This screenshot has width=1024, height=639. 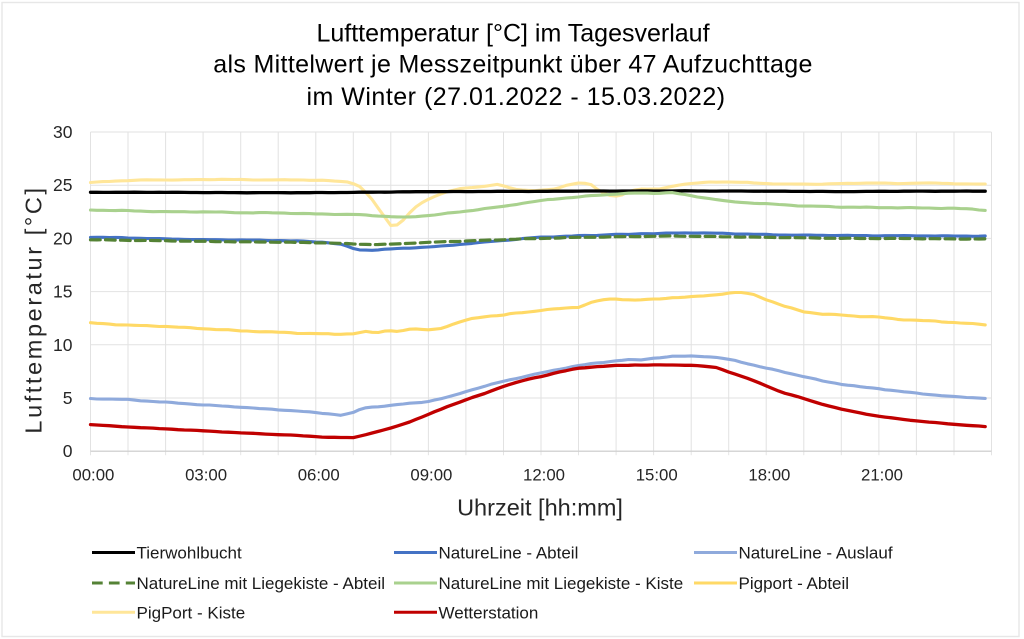 I want to click on svg-text: 0, so click(x=68, y=451).